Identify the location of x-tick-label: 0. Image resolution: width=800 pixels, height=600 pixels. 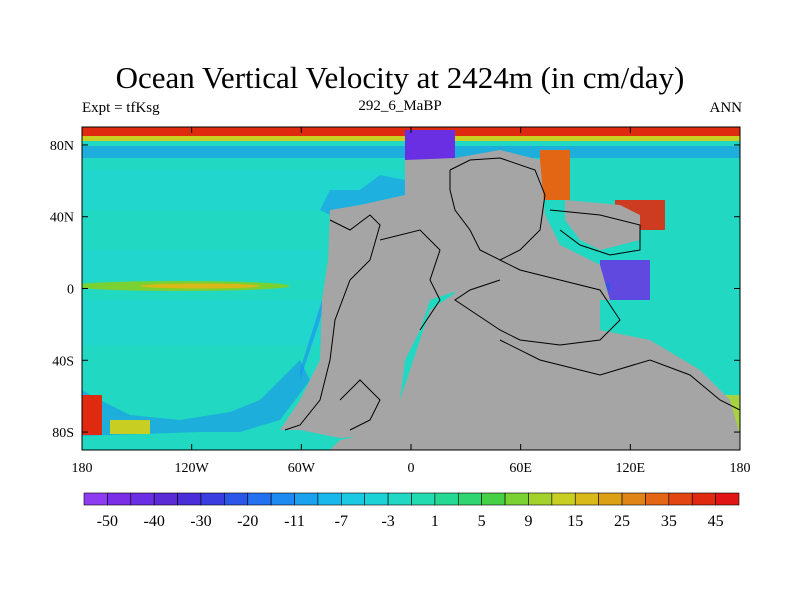
(411, 468).